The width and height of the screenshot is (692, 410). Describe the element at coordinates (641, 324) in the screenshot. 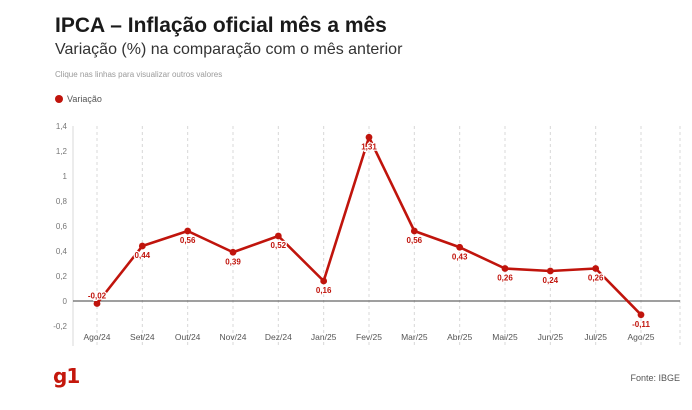

I see `data-label: -0,11` at that location.